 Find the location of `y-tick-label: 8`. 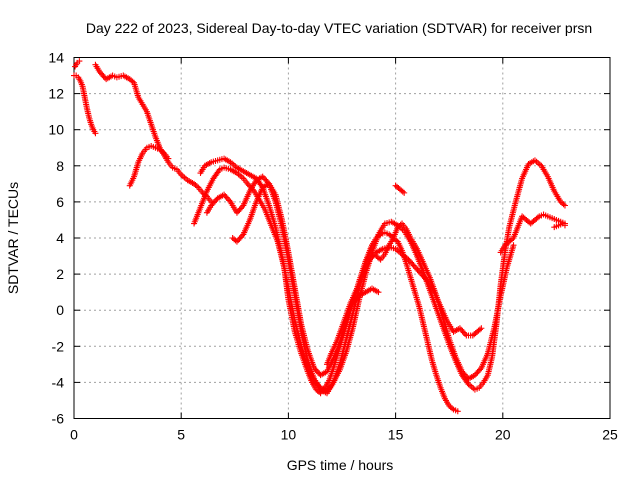

y-tick-label: 8 is located at coordinates (60, 166).